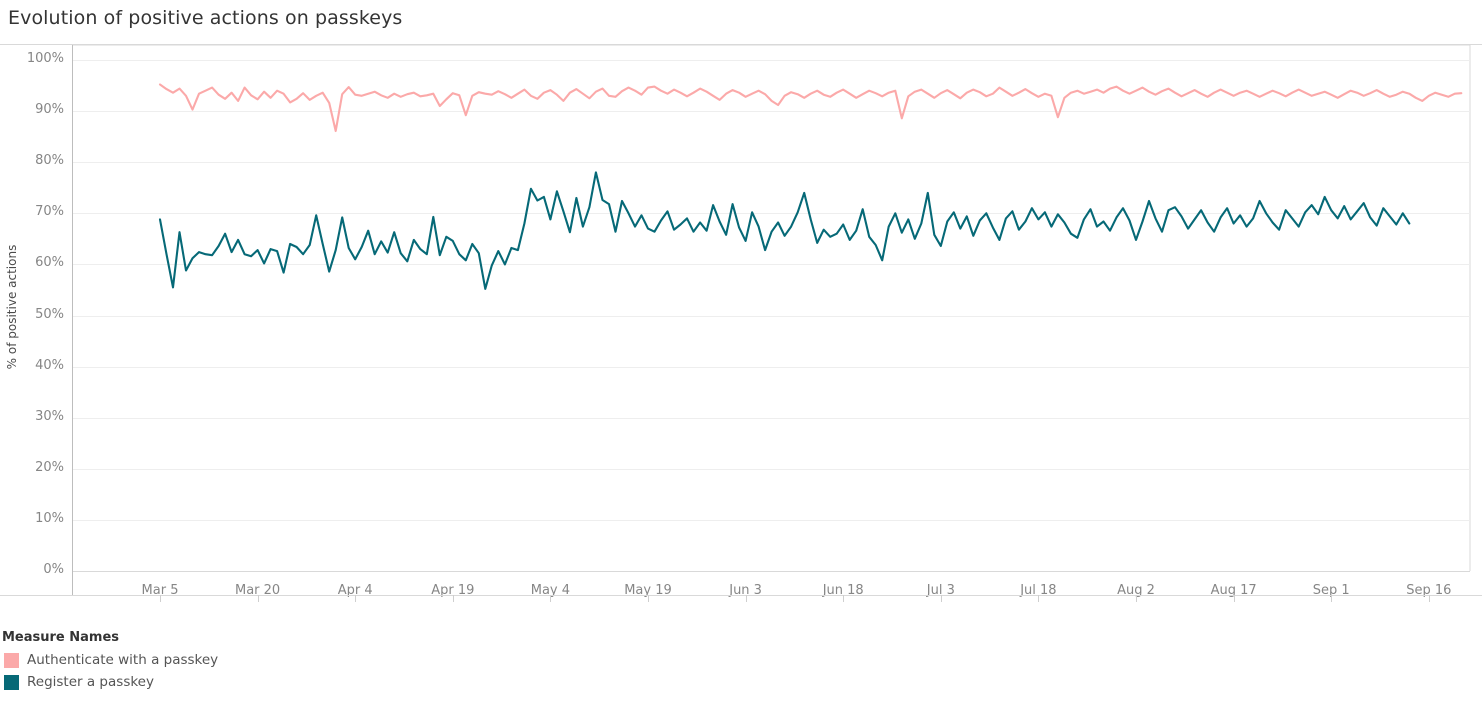 The width and height of the screenshot is (1482, 711). I want to click on y-tick-label: 40%, so click(49, 365).